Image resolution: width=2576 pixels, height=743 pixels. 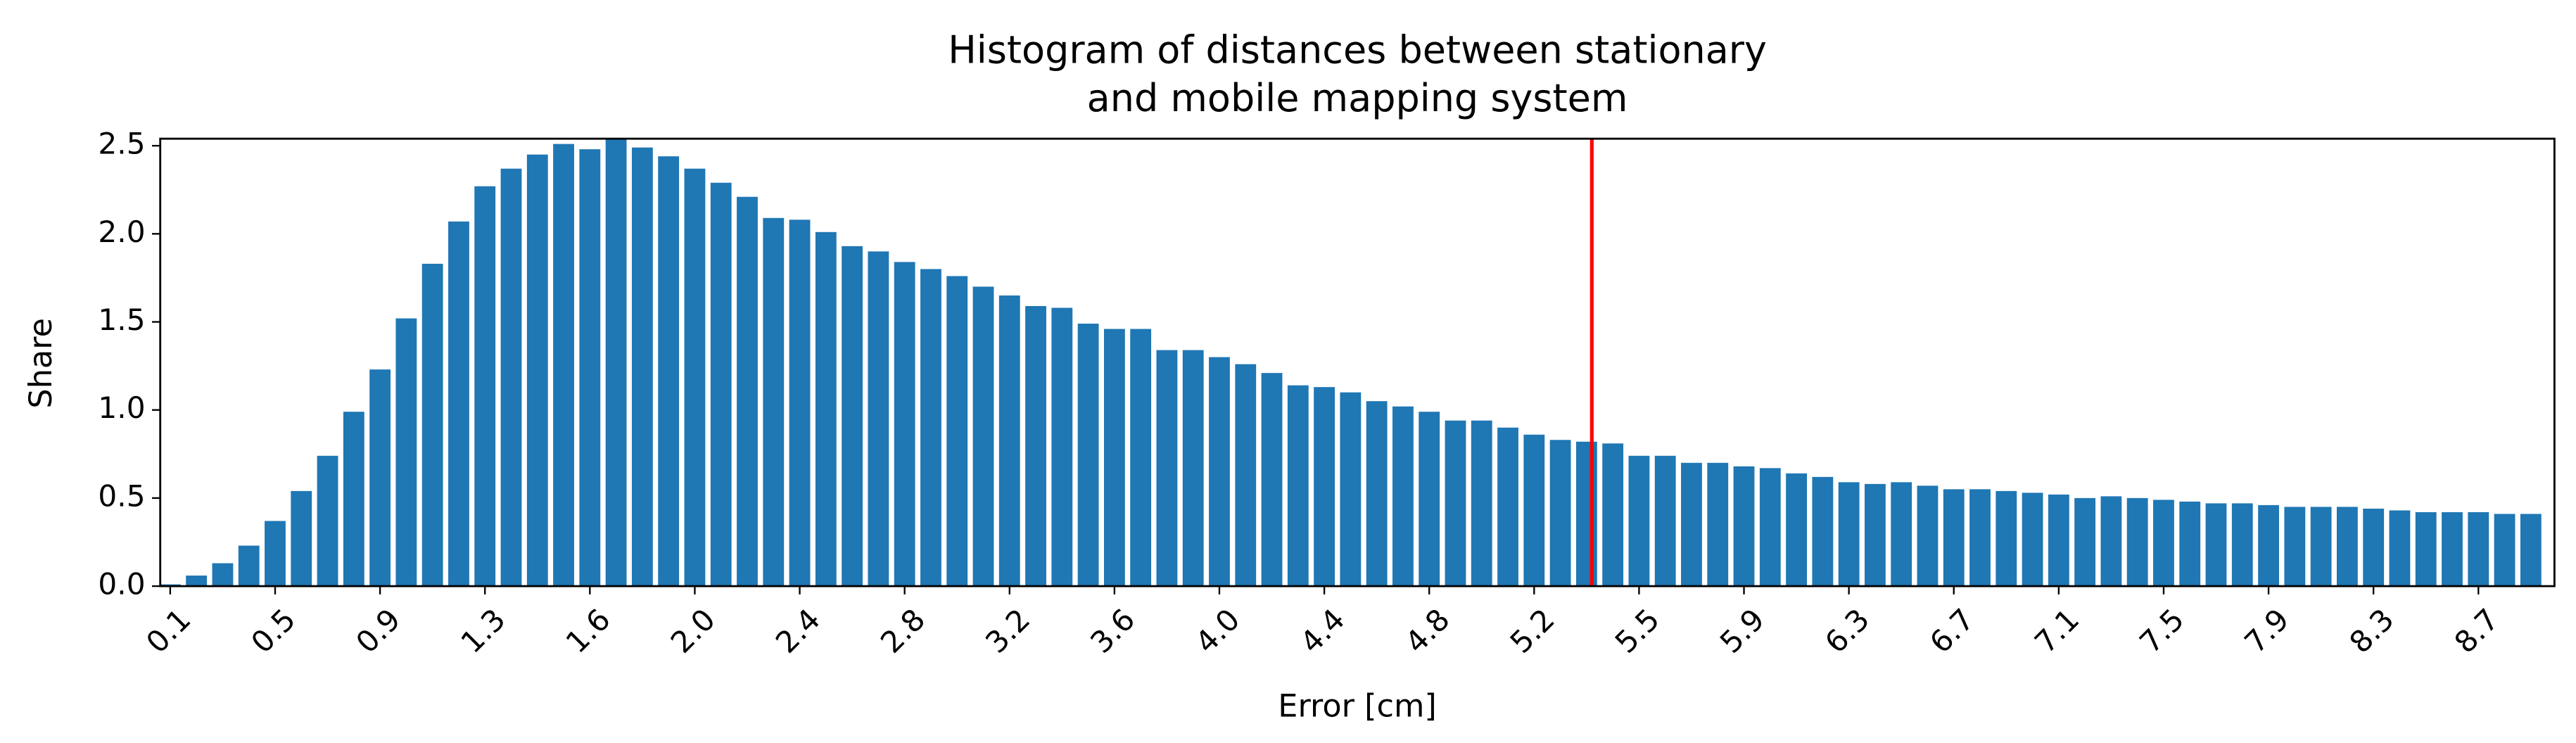 What do you see at coordinates (2477, 631) in the screenshot?
I see `x-tick-label: 8.7` at bounding box center [2477, 631].